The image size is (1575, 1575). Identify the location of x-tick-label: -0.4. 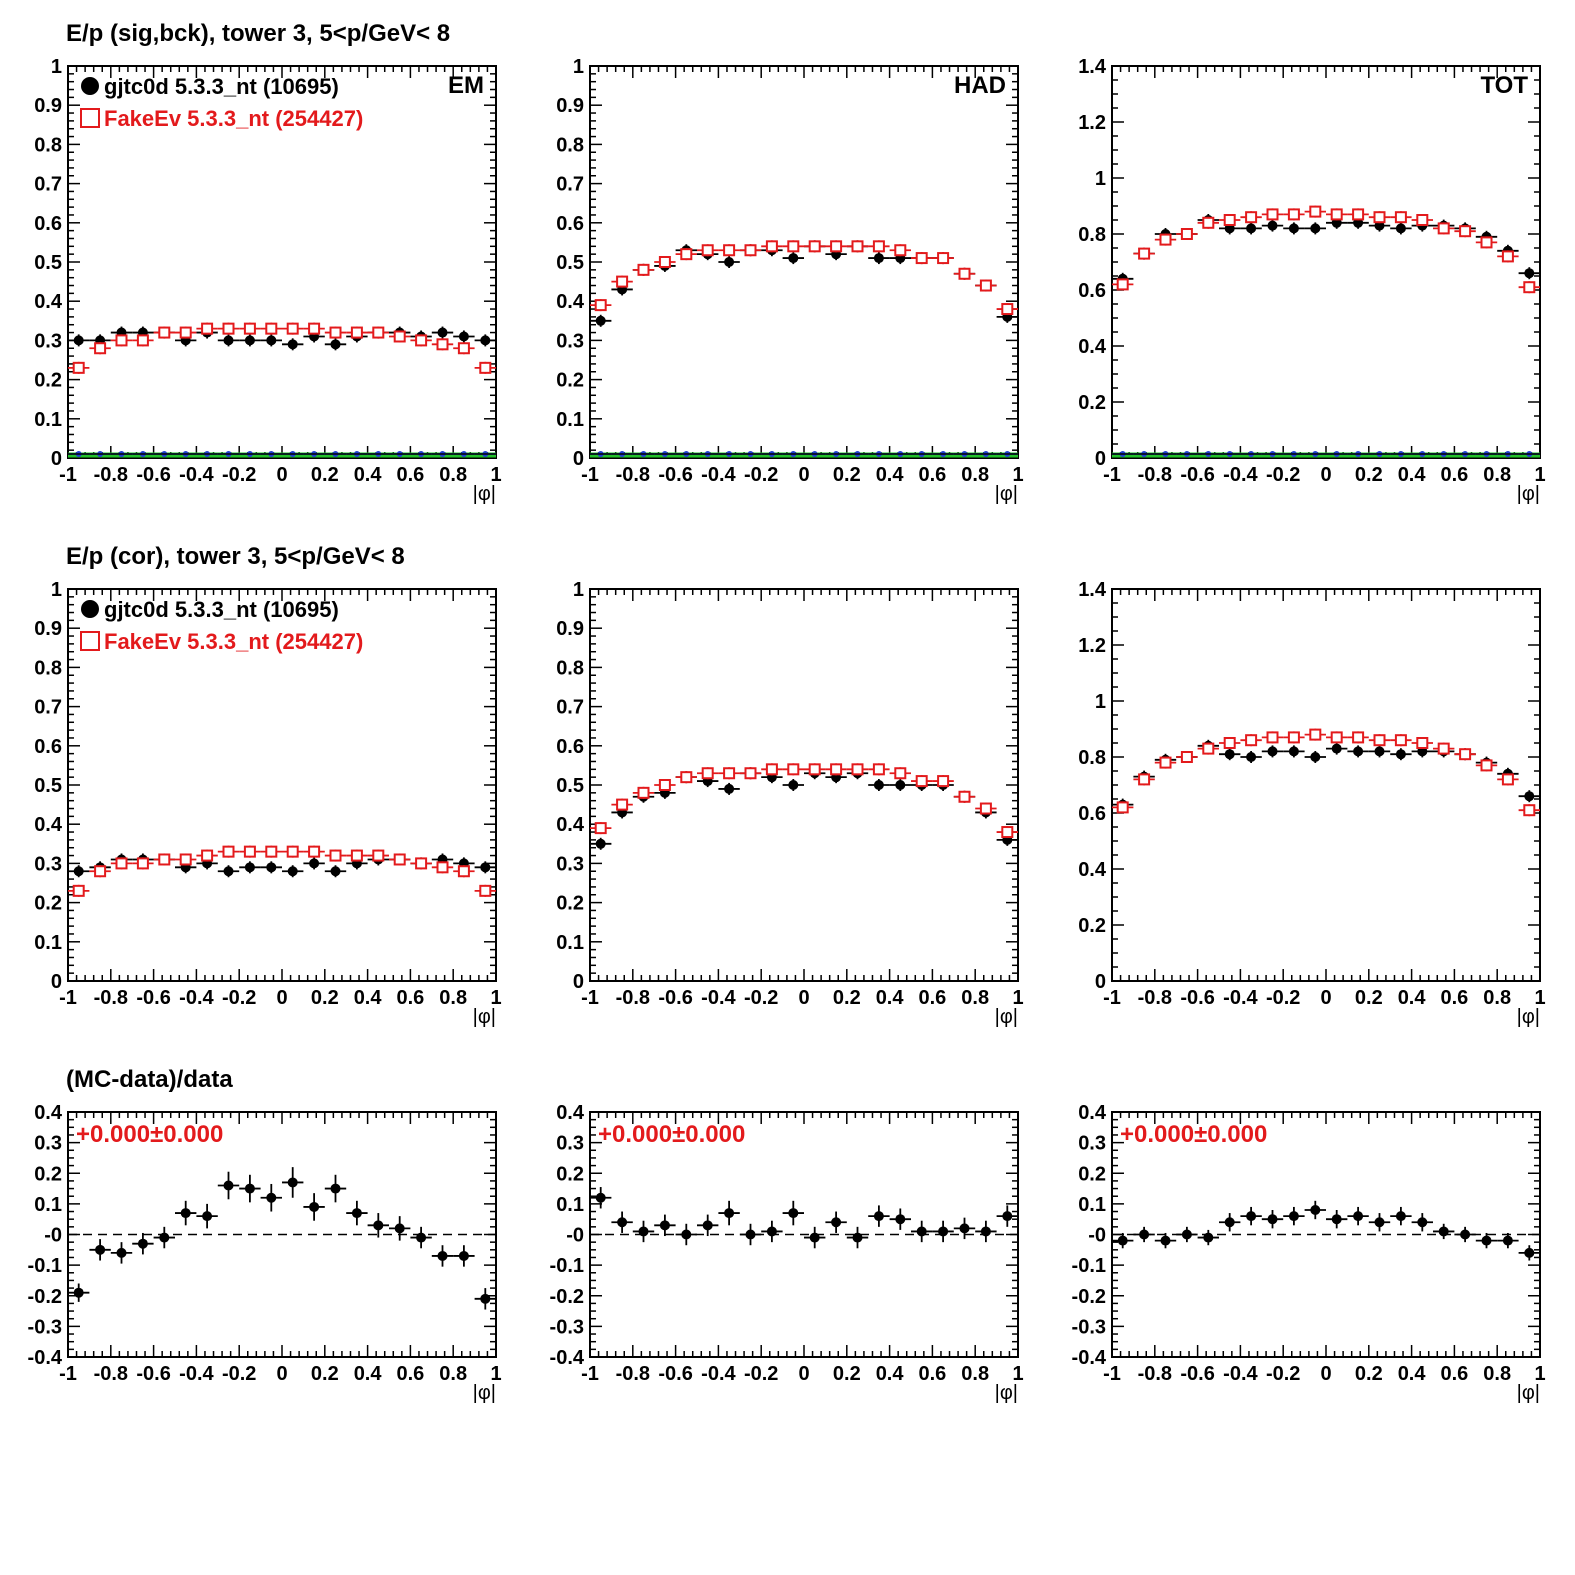
(196, 475).